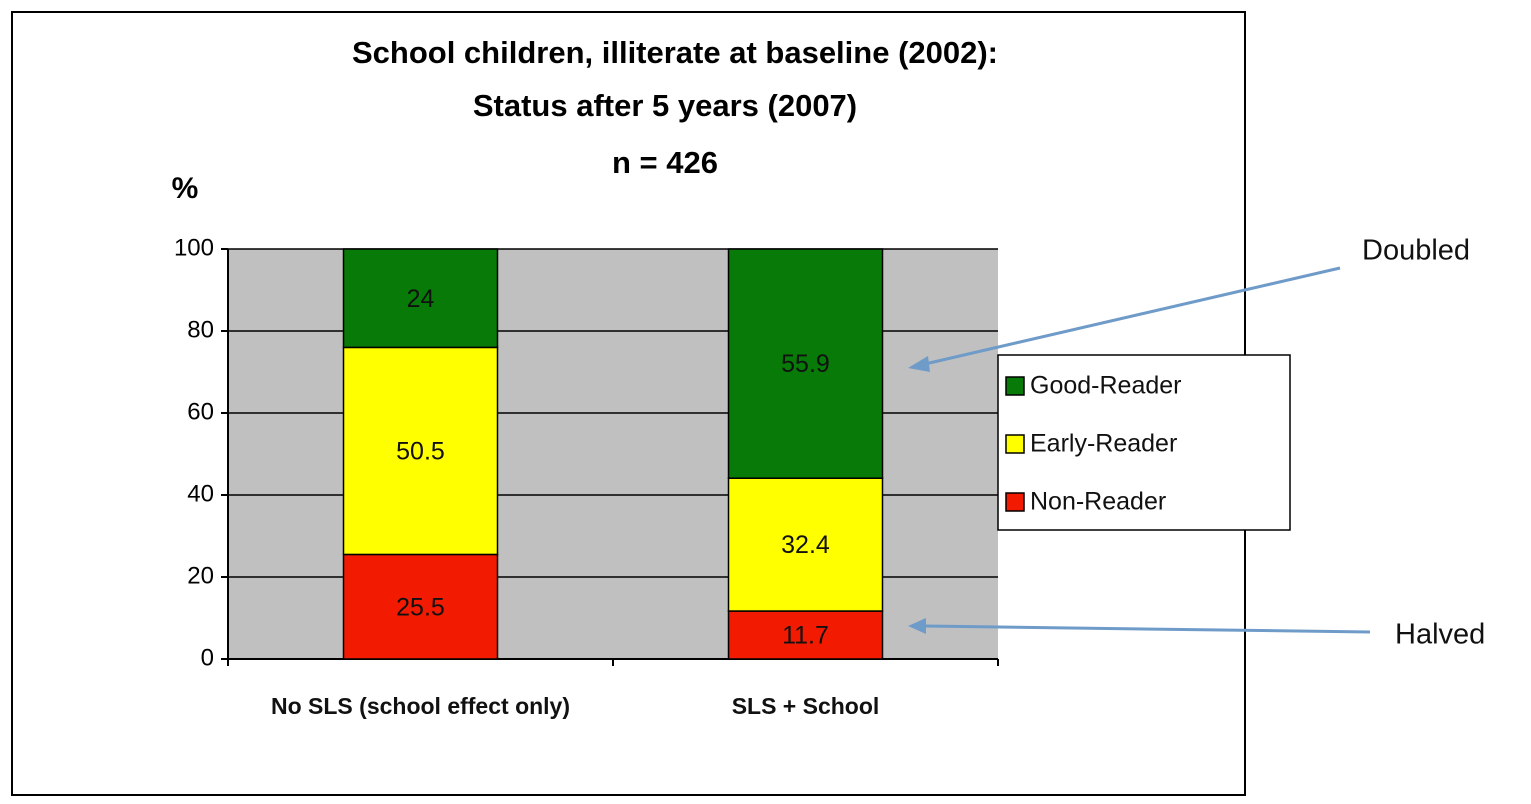  I want to click on legend, so click(1144, 442).